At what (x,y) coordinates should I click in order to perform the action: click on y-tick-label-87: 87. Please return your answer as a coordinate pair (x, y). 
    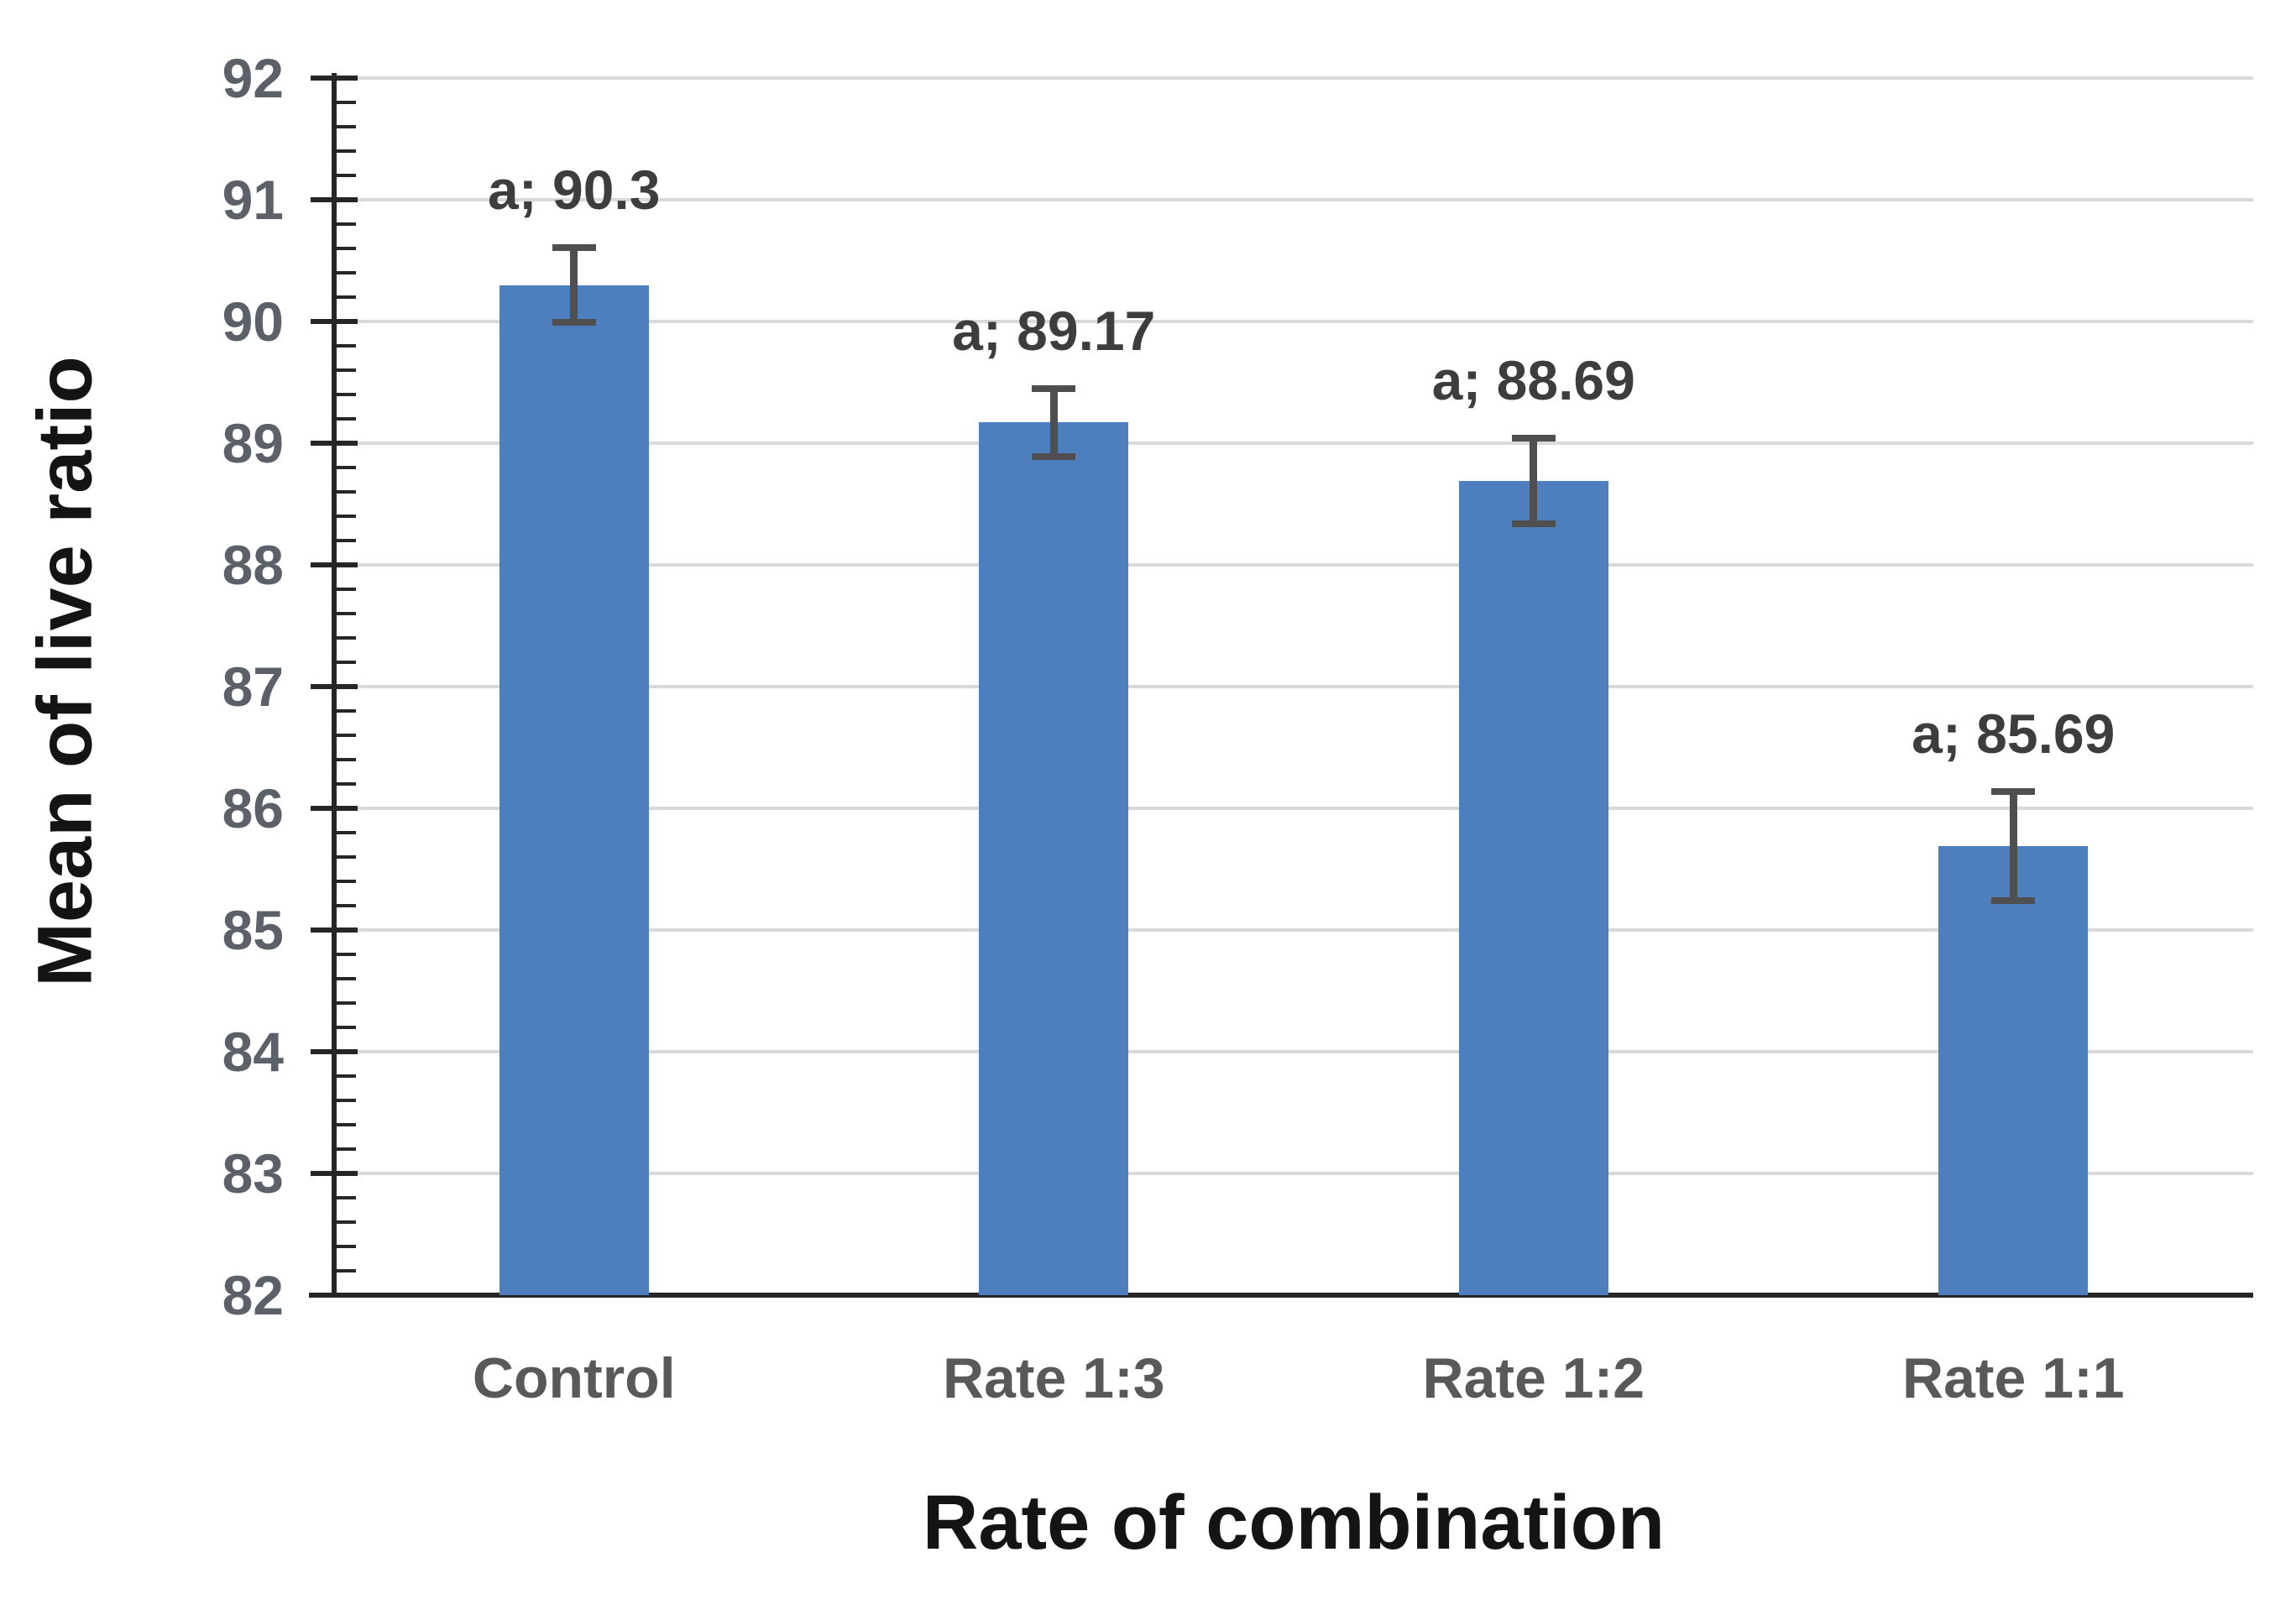
    Looking at the image, I should click on (253, 687).